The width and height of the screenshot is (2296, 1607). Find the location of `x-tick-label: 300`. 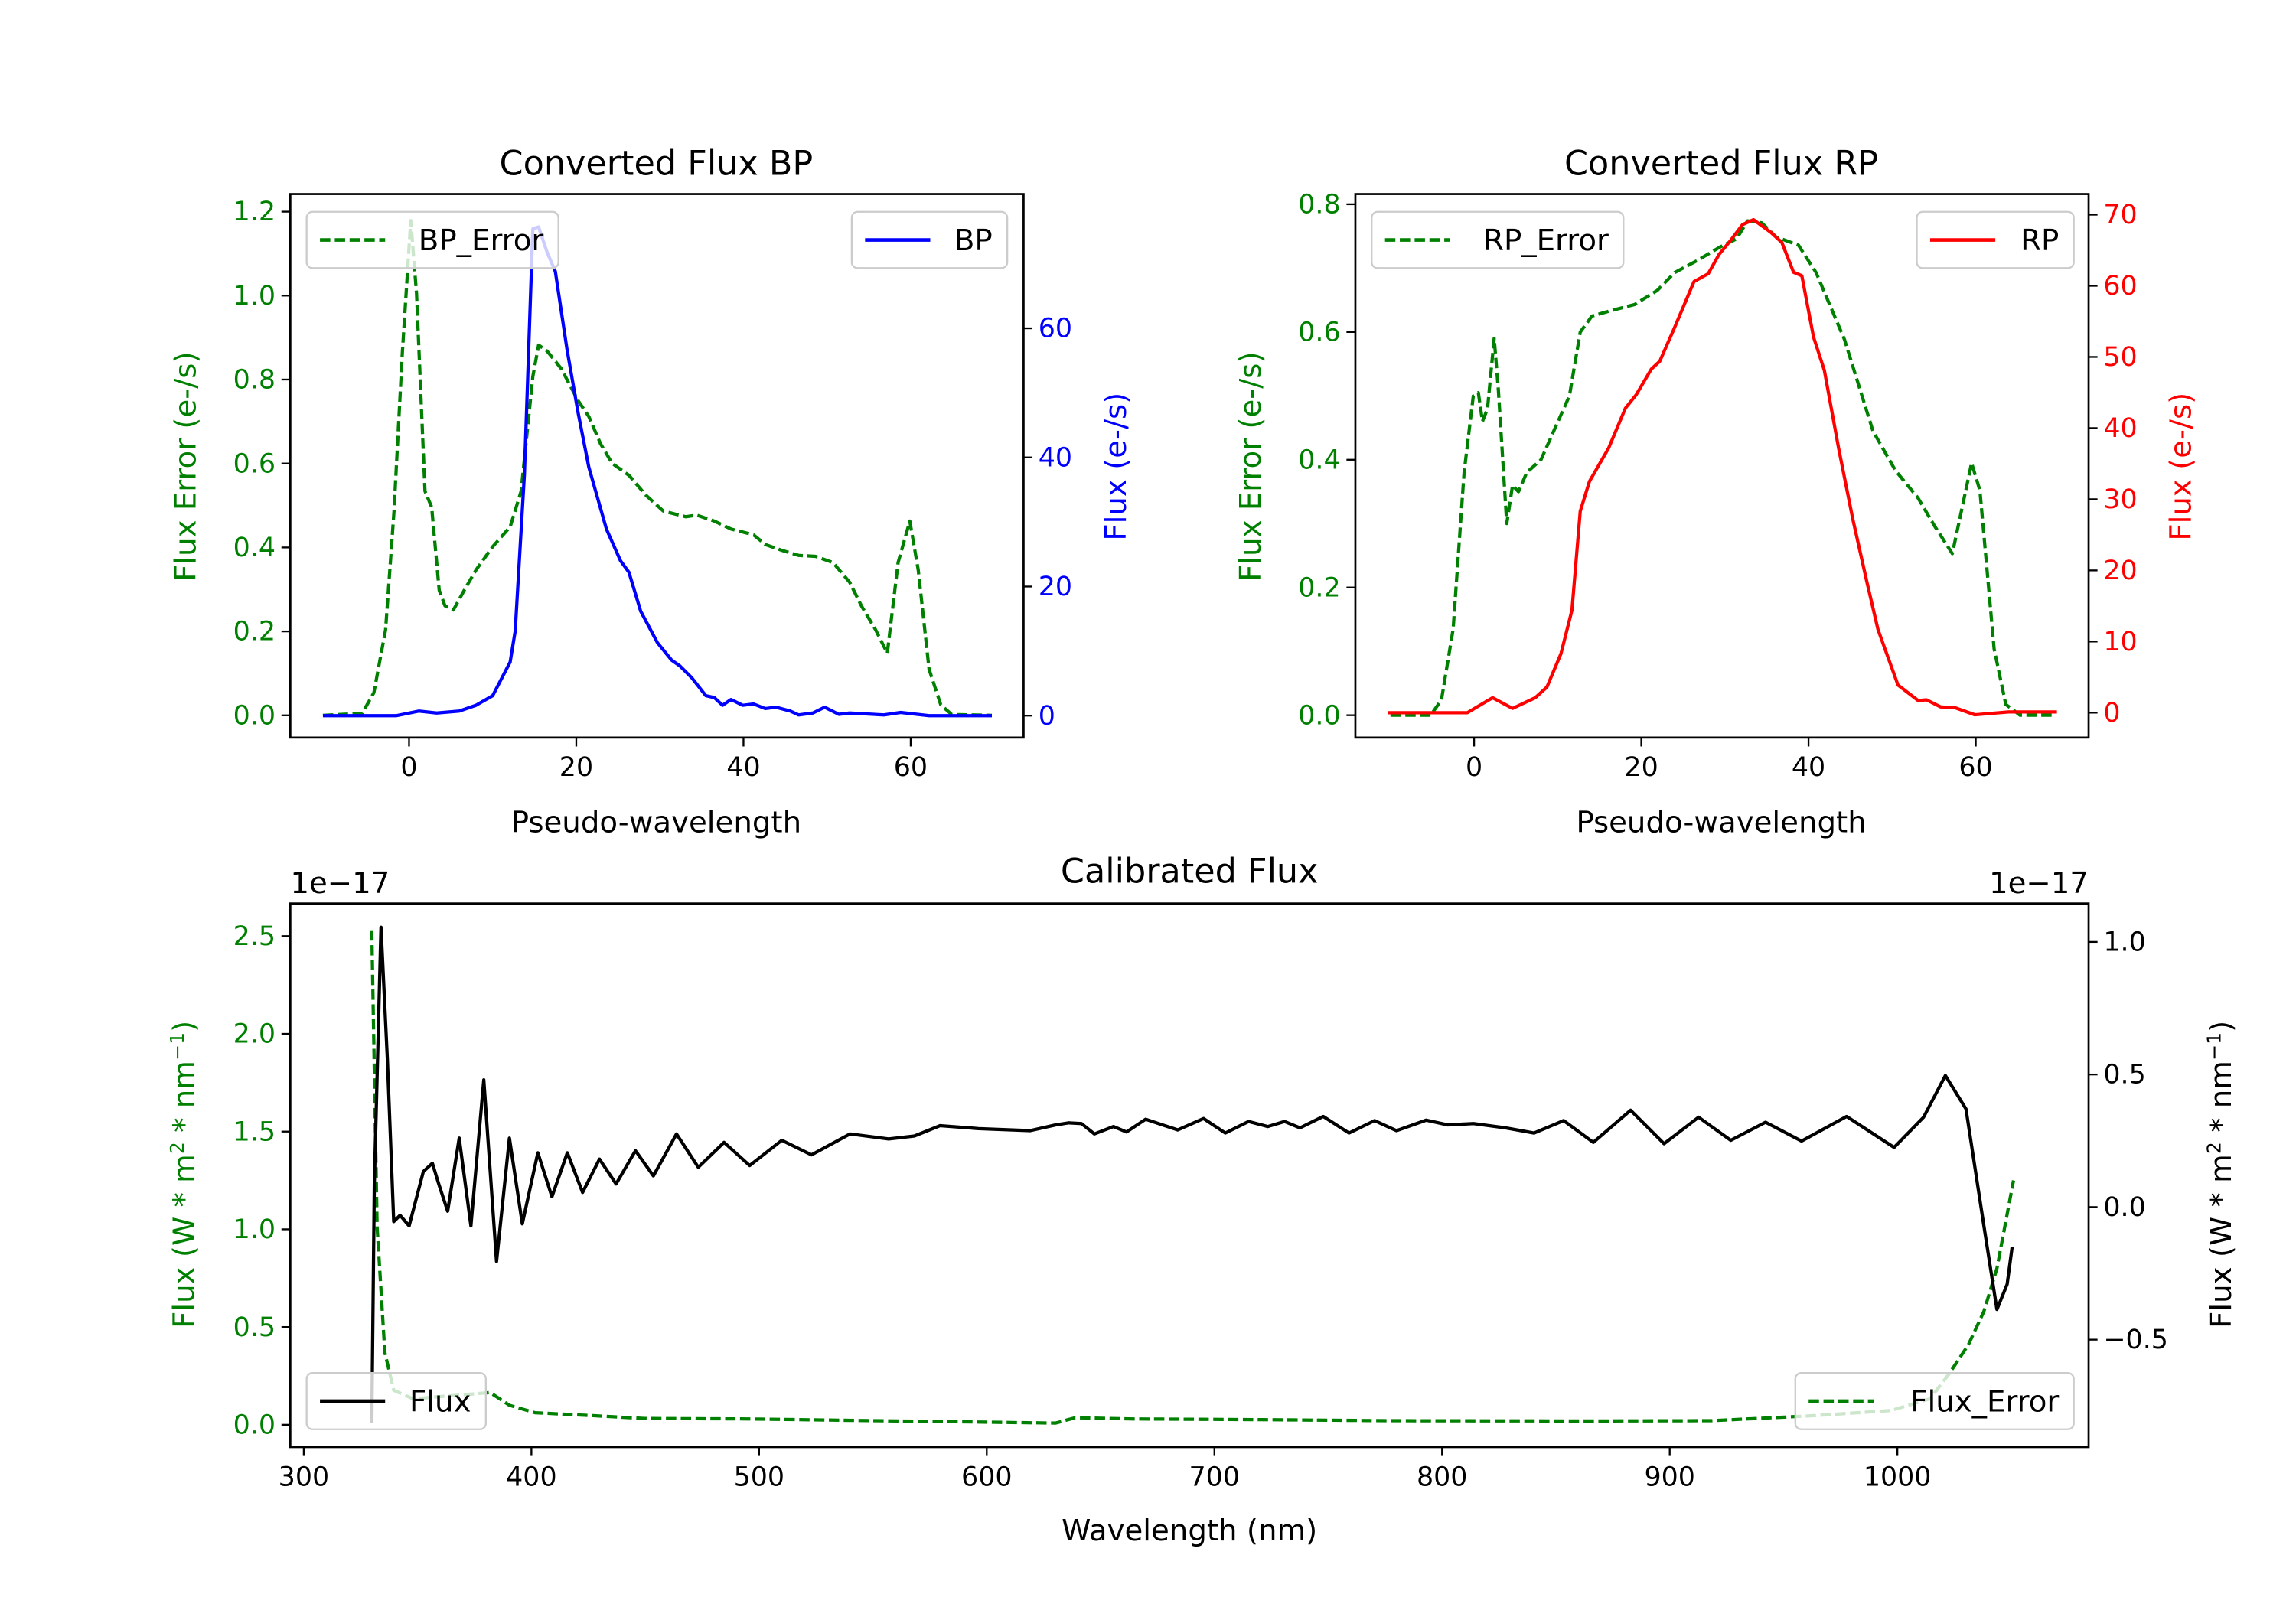

x-tick-label: 300 is located at coordinates (304, 1477).